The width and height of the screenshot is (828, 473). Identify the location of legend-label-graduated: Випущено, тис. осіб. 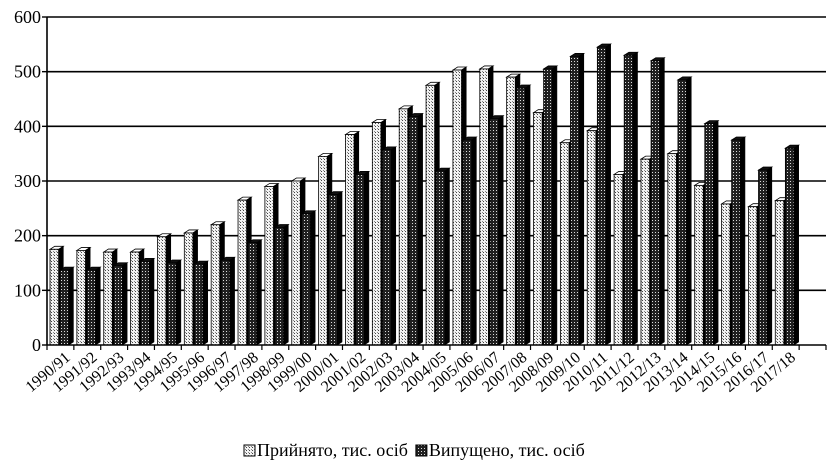
(507, 450).